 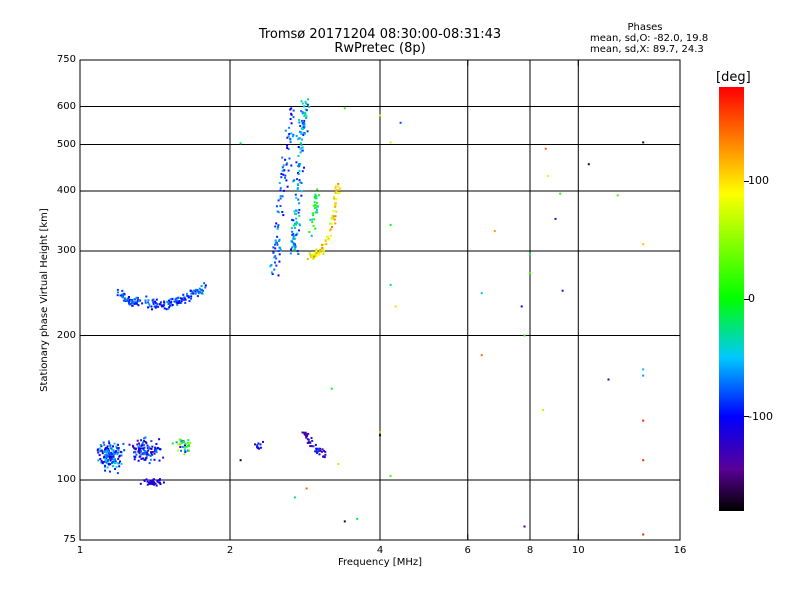 What do you see at coordinates (731, 299) in the screenshot?
I see `phase-colorbar` at bounding box center [731, 299].